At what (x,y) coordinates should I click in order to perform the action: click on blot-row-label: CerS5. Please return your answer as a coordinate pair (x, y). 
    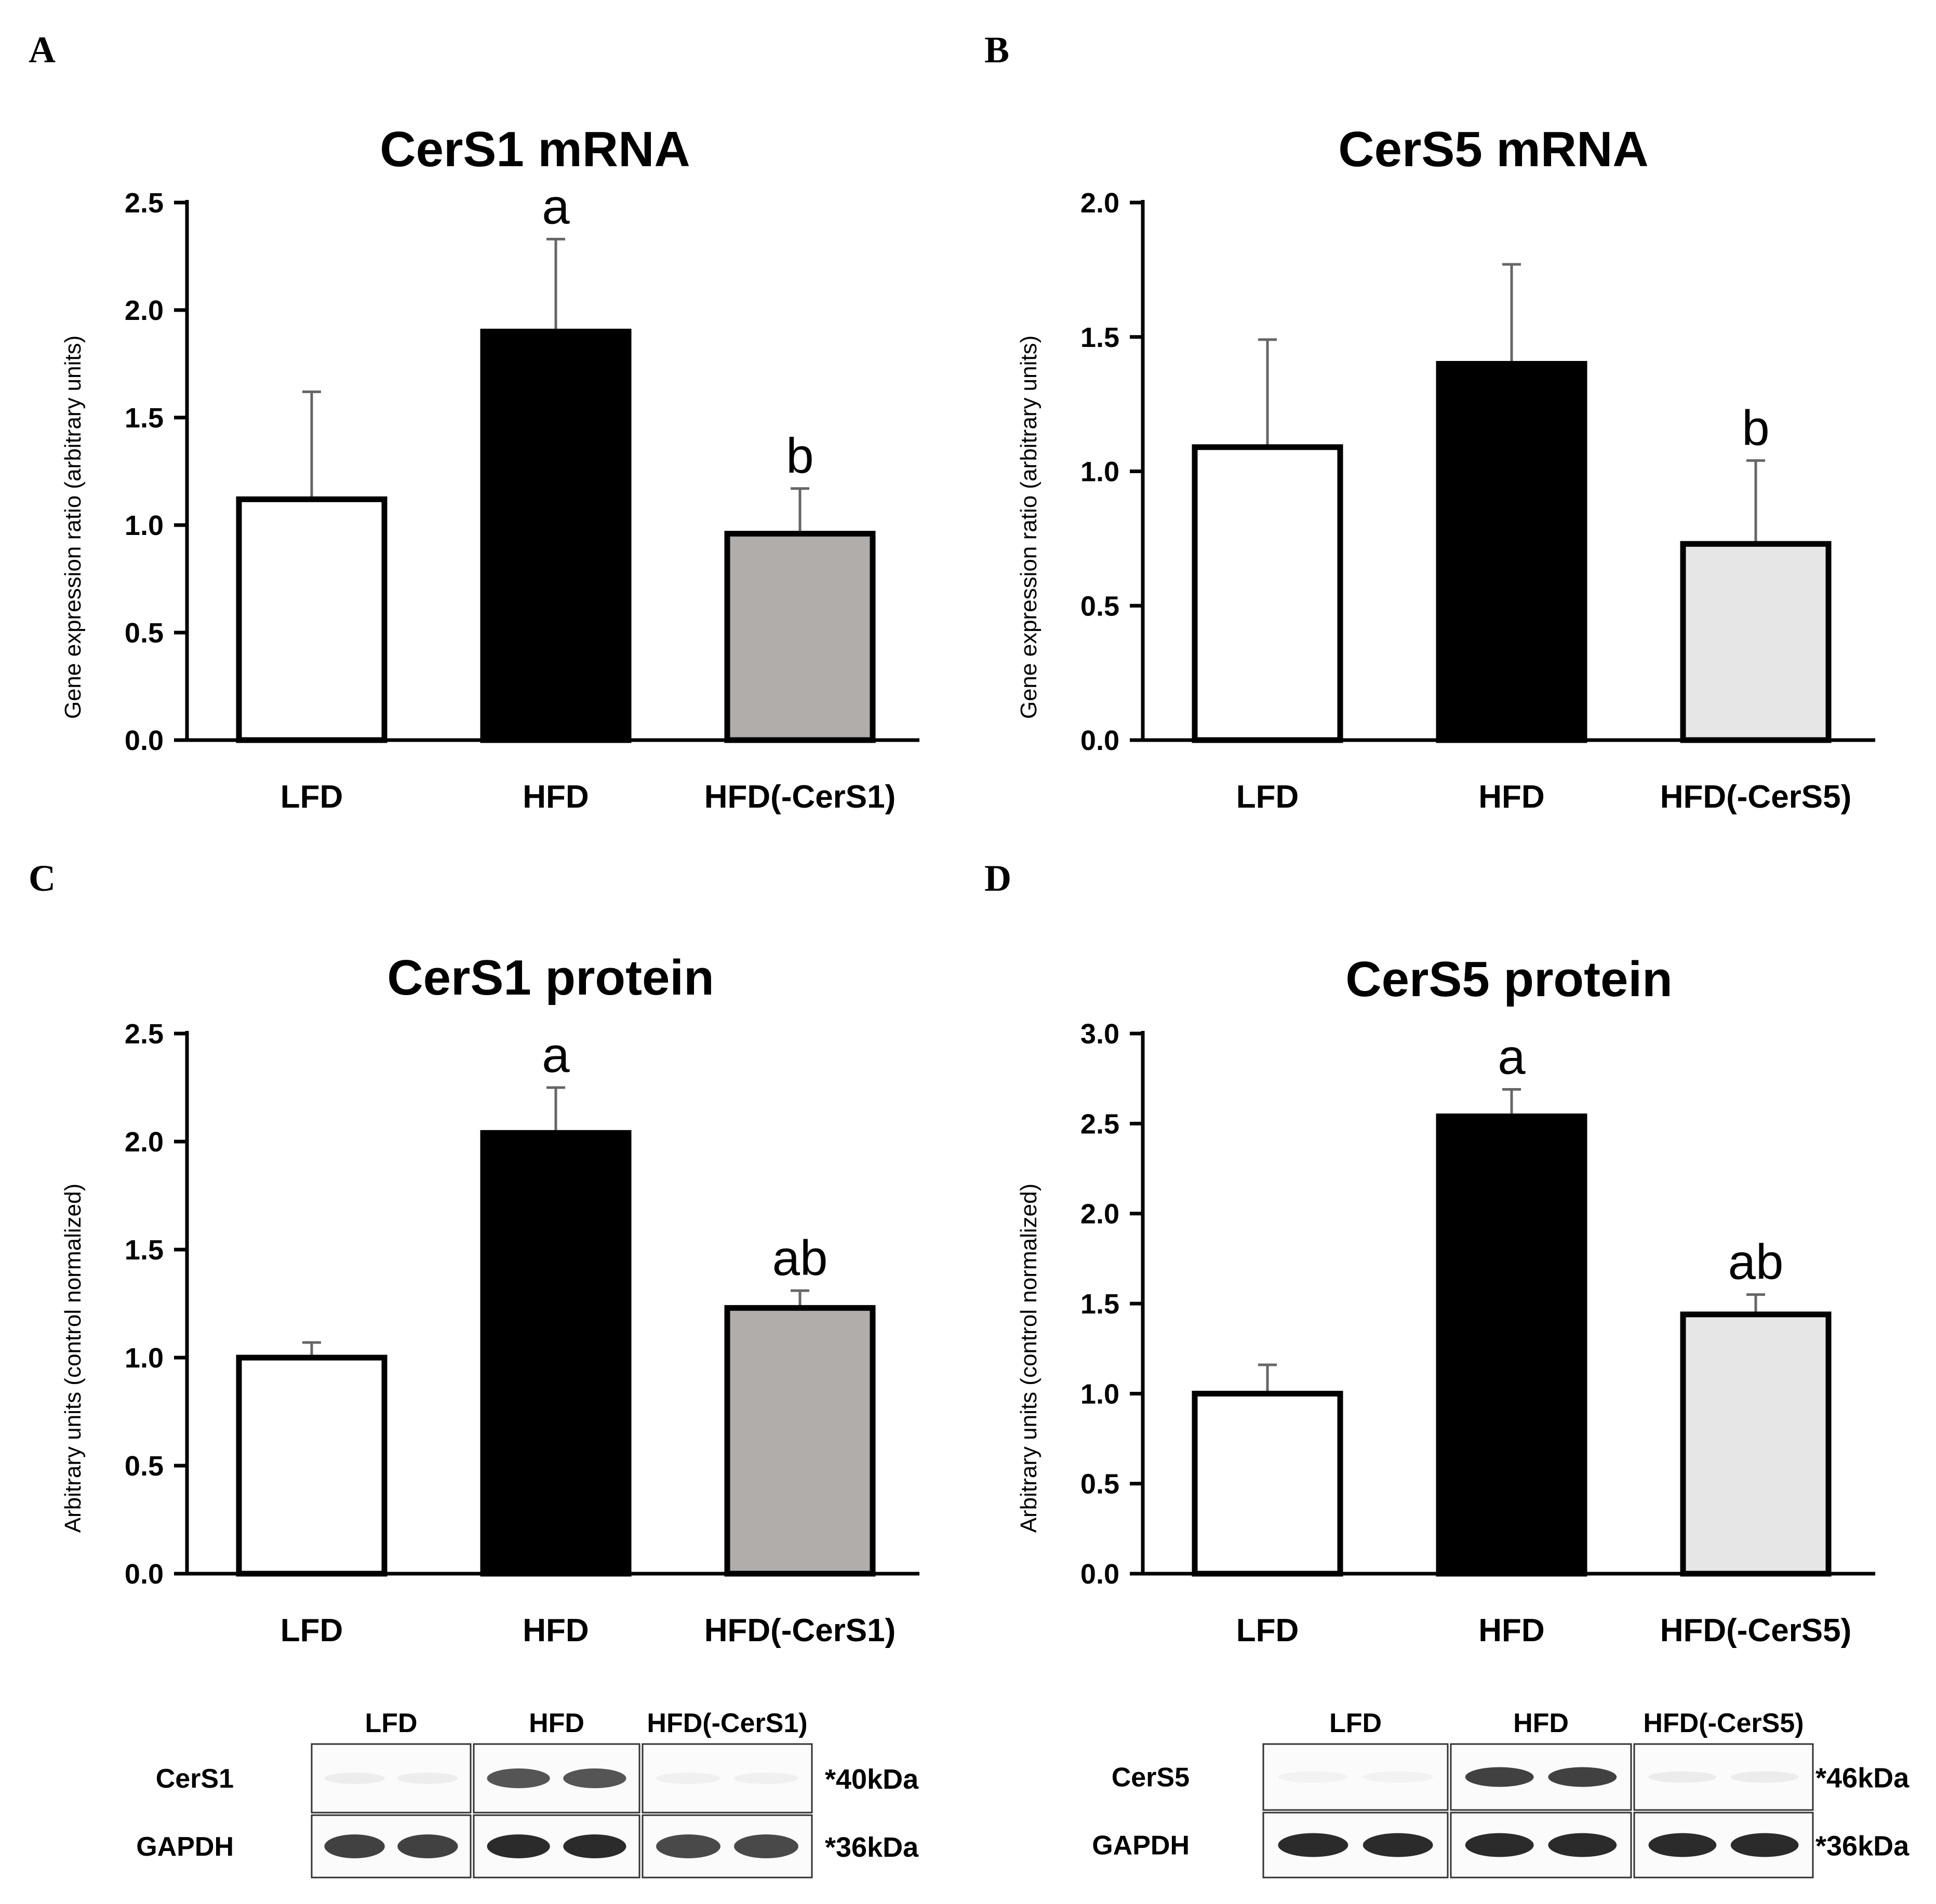
    Looking at the image, I should click on (1151, 1778).